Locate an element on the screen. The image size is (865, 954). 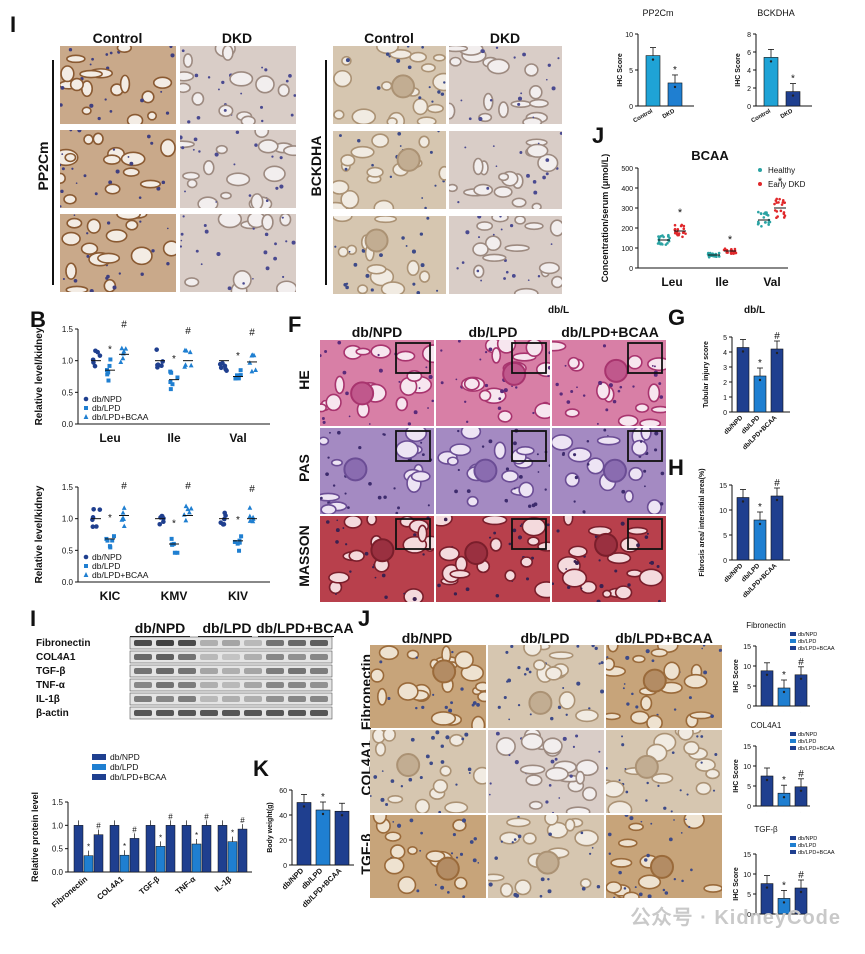
panel-label-j-bottom: J is located at coordinates (364, 618).